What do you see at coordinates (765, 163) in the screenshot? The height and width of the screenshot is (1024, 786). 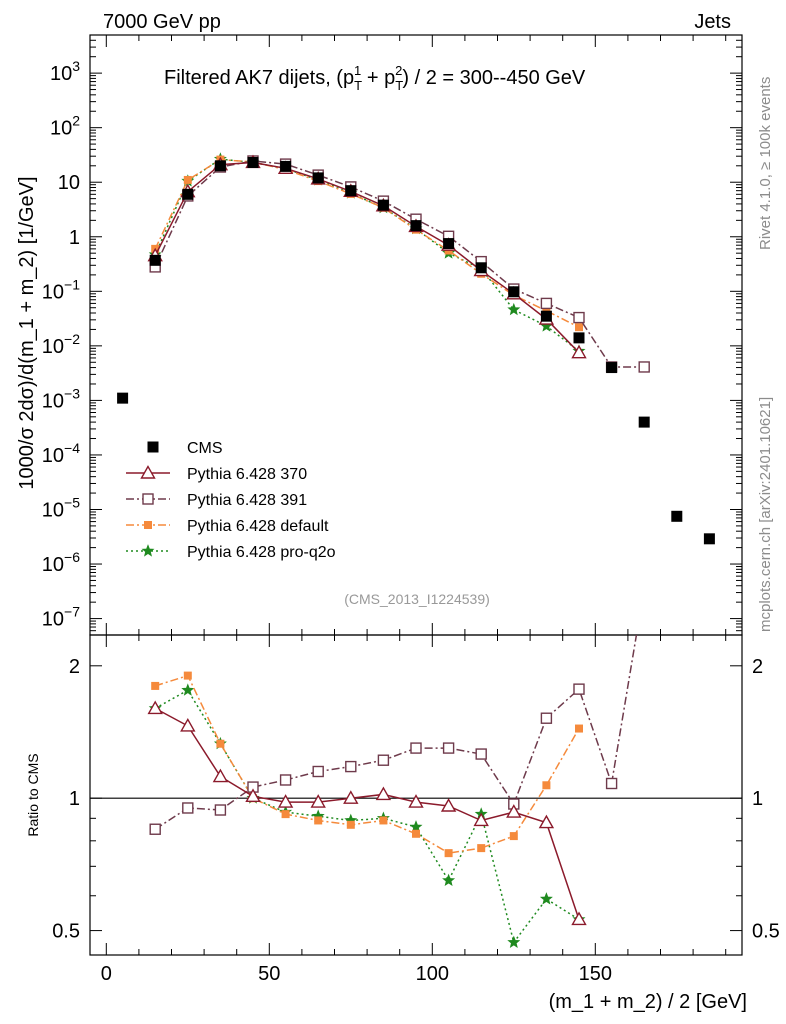 I see `rivet-label: Rivet 4.1.0, ≥ 100k events` at bounding box center [765, 163].